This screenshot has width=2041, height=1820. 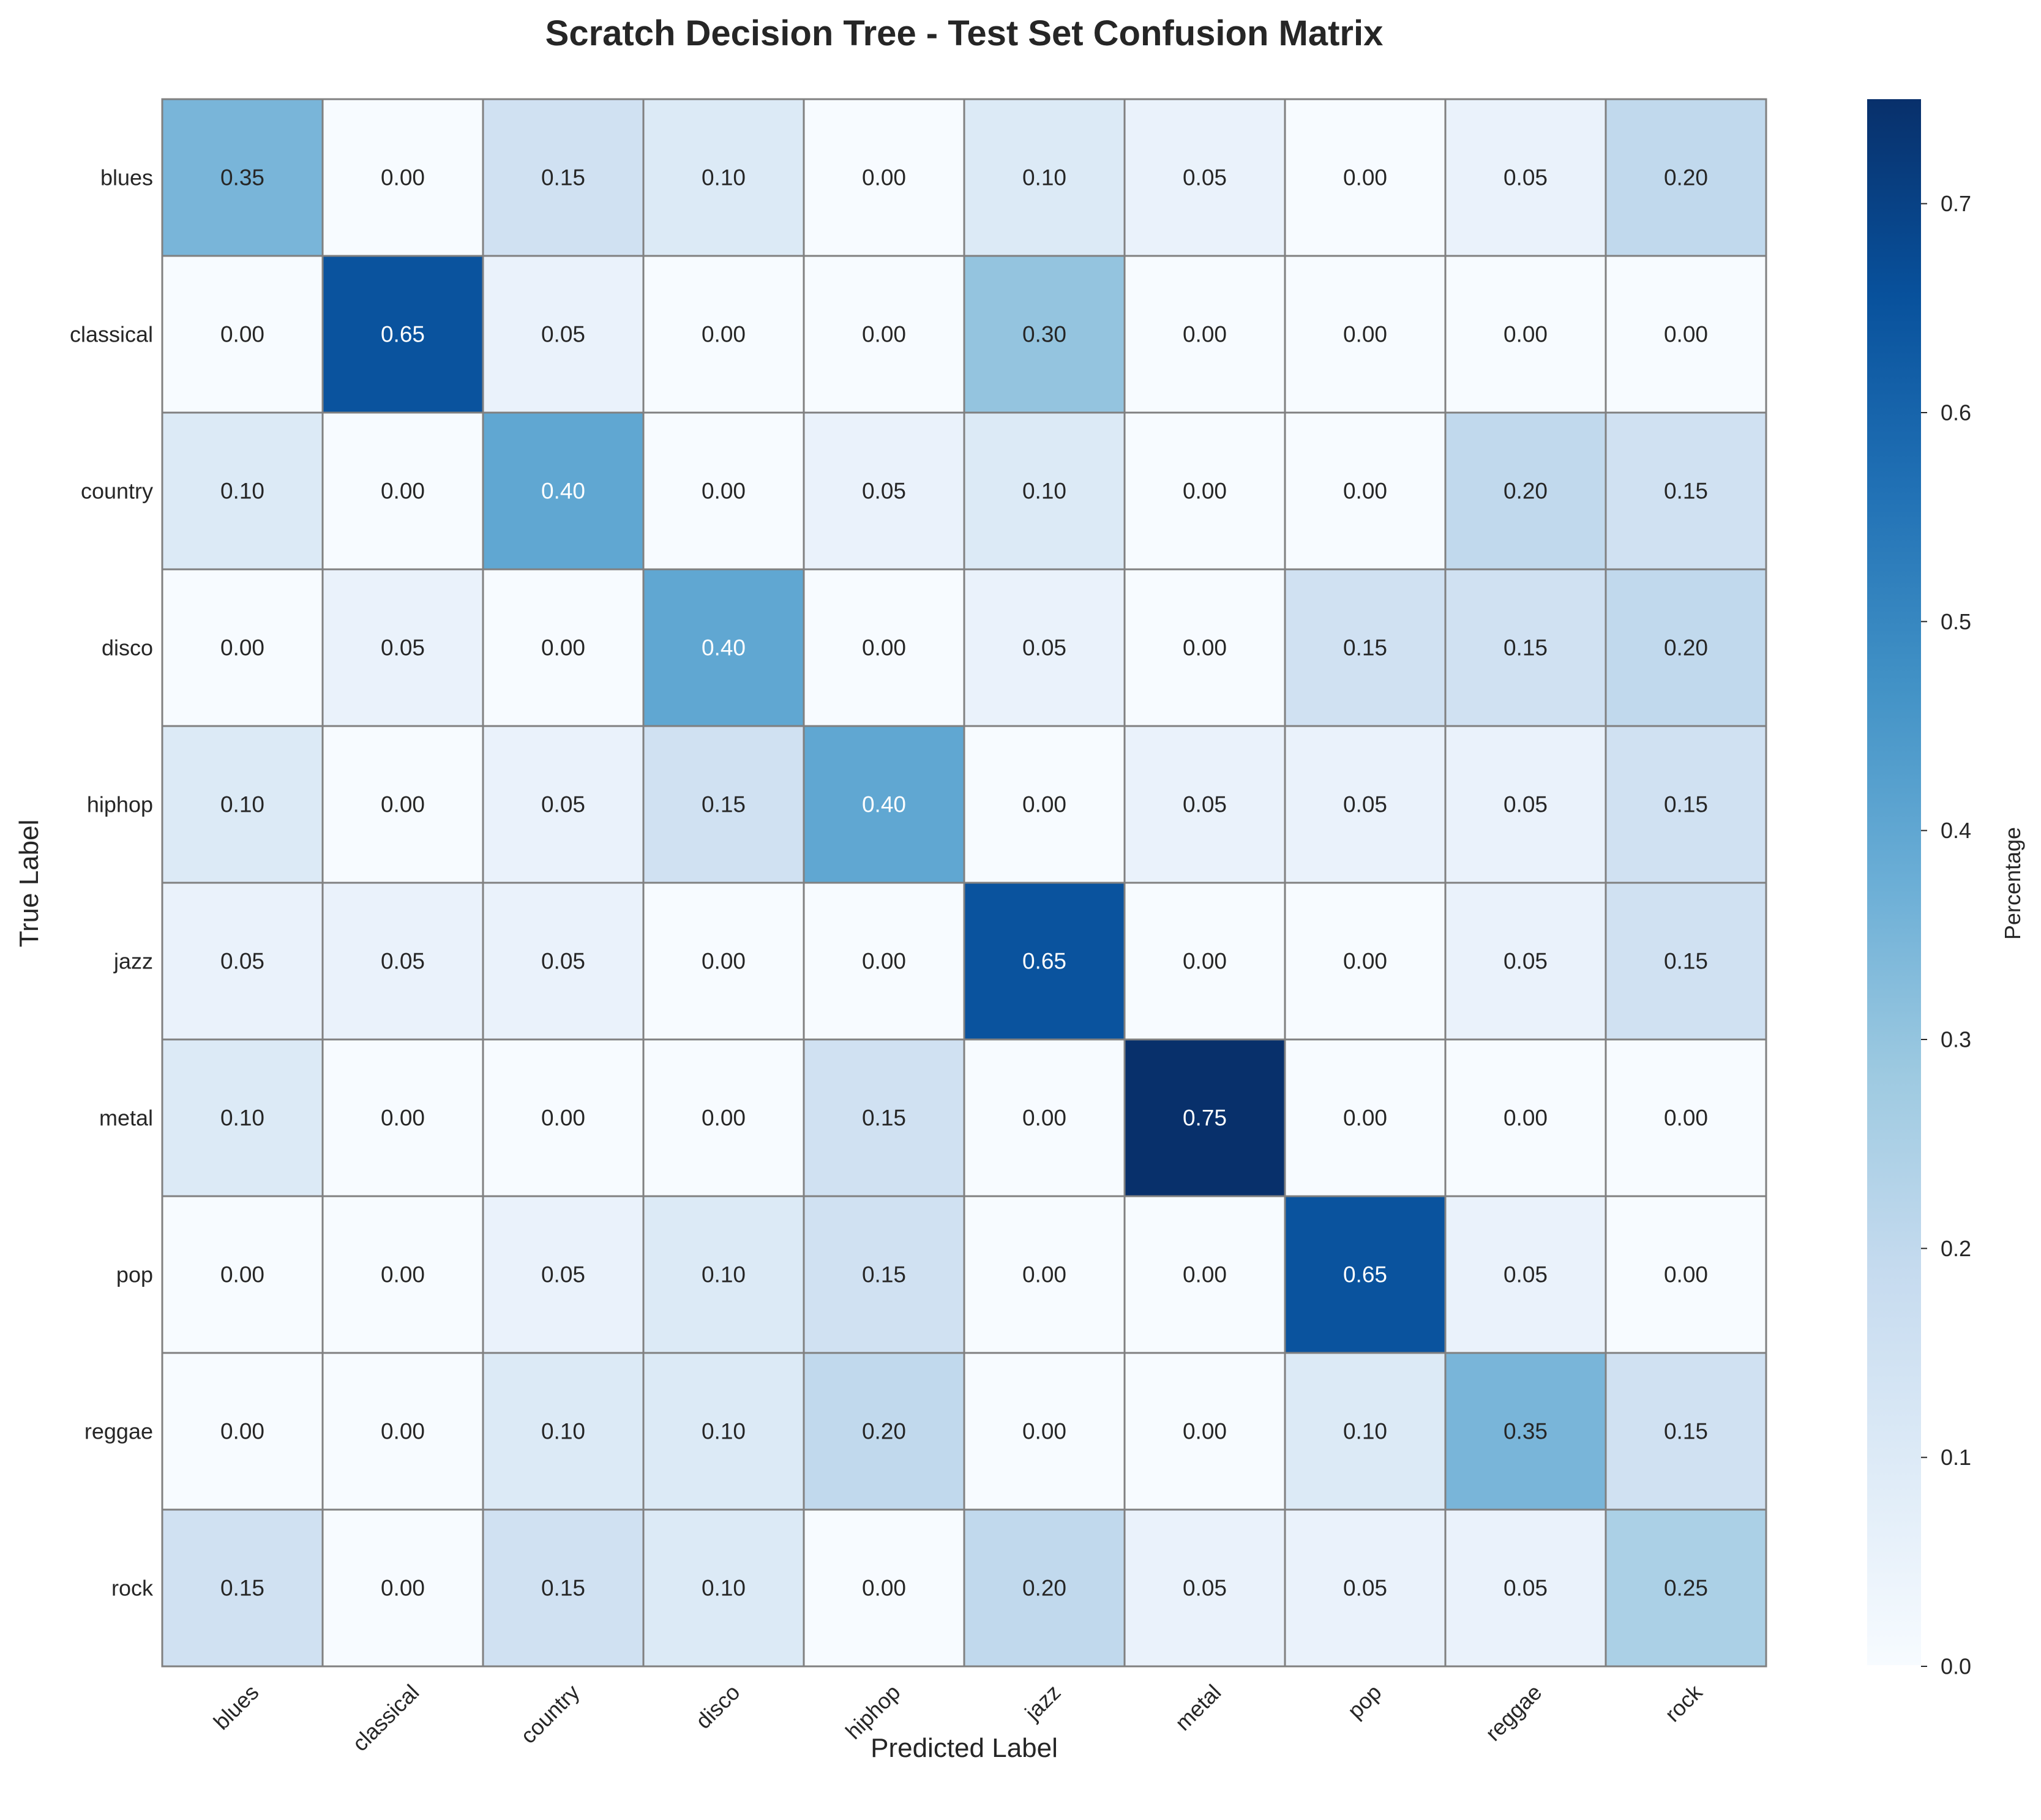 What do you see at coordinates (564, 177) in the screenshot?
I see `heatmap-cell-blues-country` at bounding box center [564, 177].